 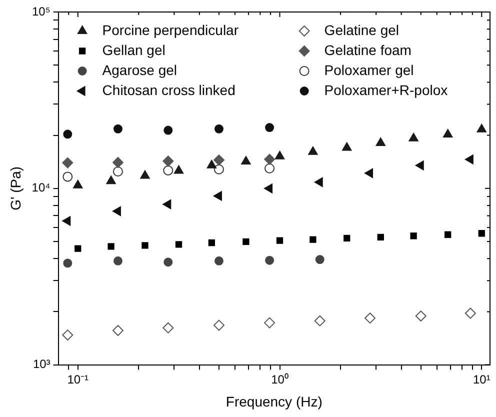 I want to click on legend-label: Poloxamer+R-polox, so click(x=386, y=90).